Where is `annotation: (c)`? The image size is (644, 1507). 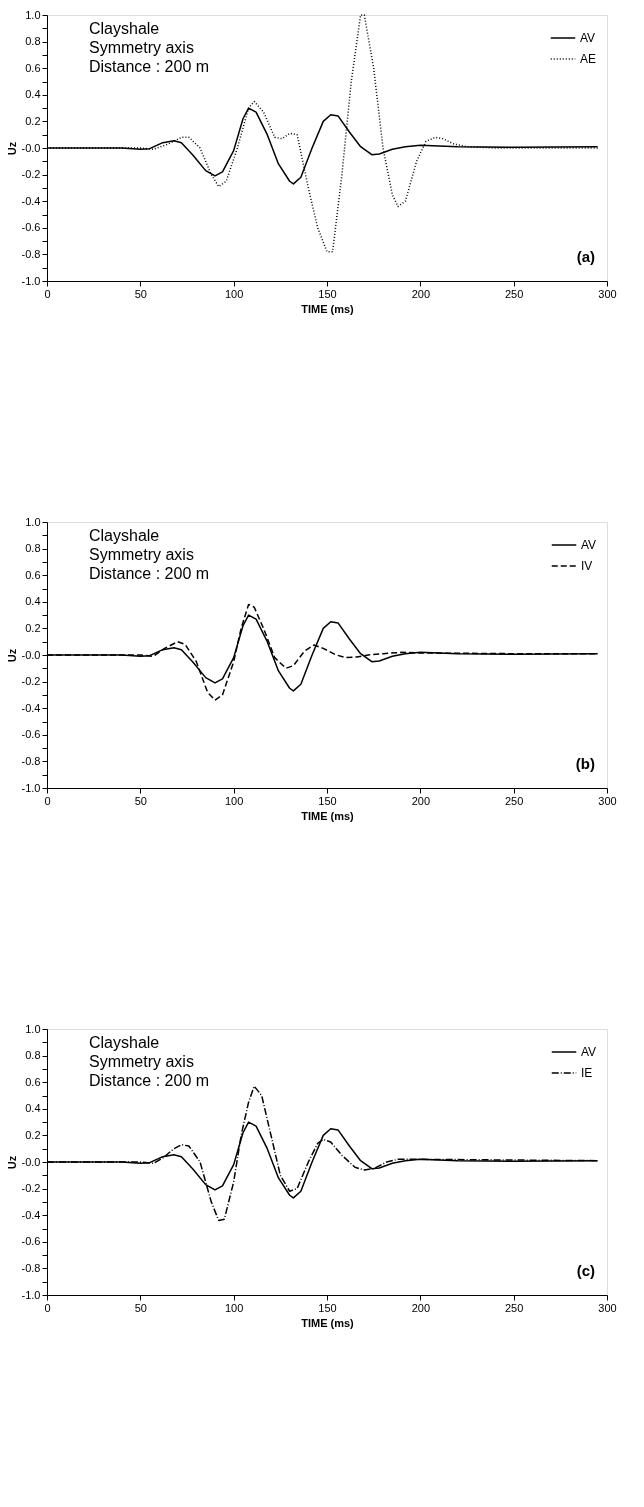
annotation: (c) is located at coordinates (585, 1270).